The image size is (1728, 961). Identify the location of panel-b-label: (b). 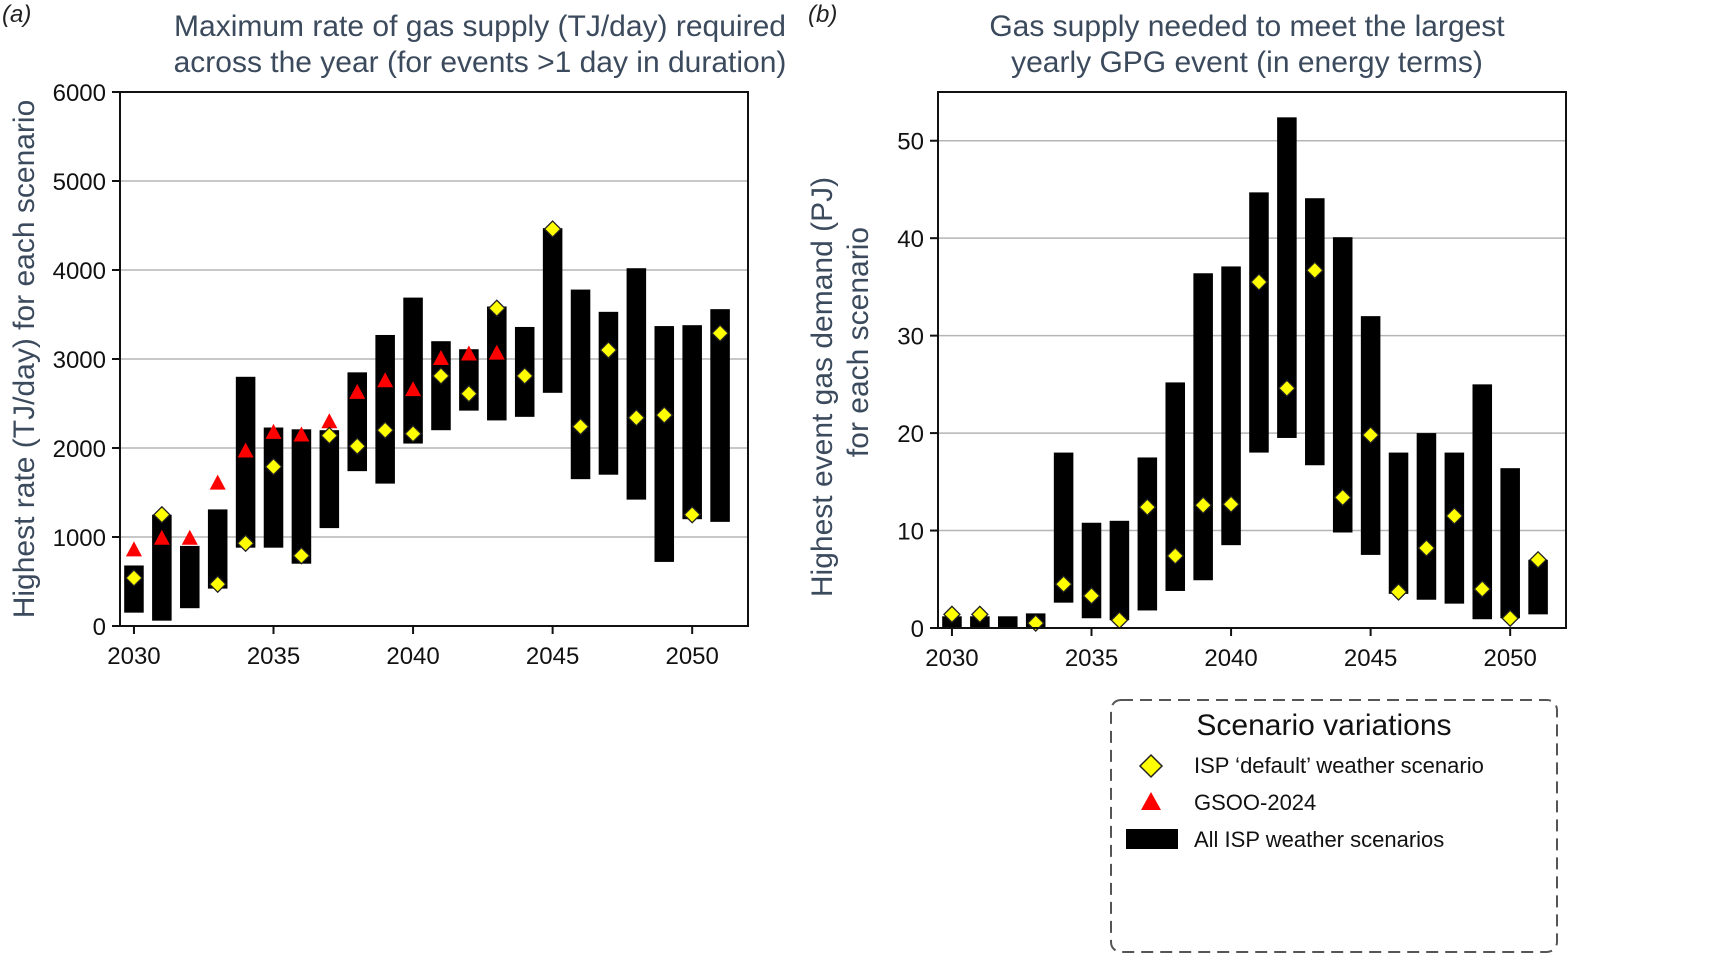
(822, 14).